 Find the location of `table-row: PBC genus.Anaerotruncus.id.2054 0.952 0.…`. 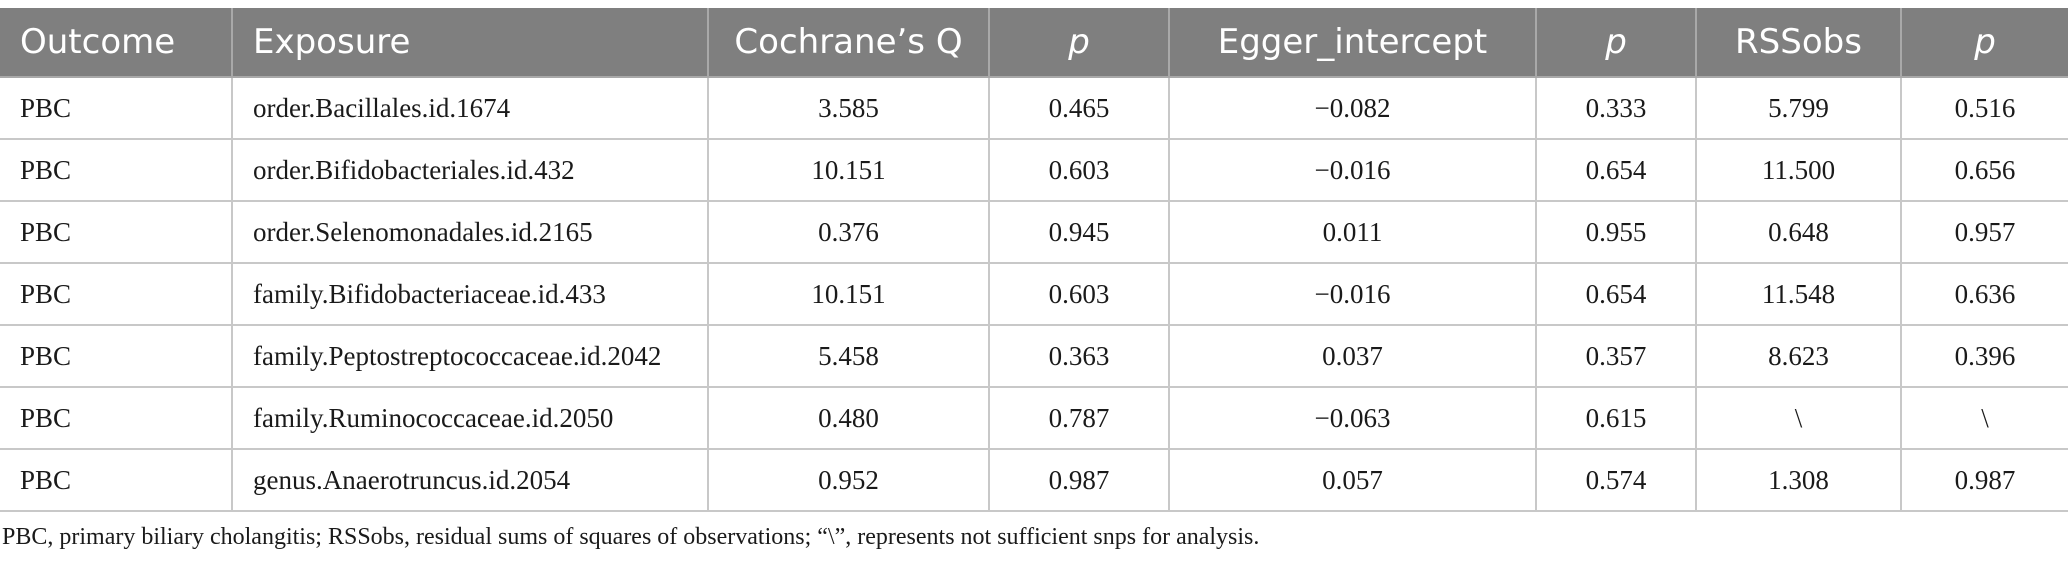

table-row: PBC genus.Anaerotruncus.id.2054 0.952 0.… is located at coordinates (1034, 480).